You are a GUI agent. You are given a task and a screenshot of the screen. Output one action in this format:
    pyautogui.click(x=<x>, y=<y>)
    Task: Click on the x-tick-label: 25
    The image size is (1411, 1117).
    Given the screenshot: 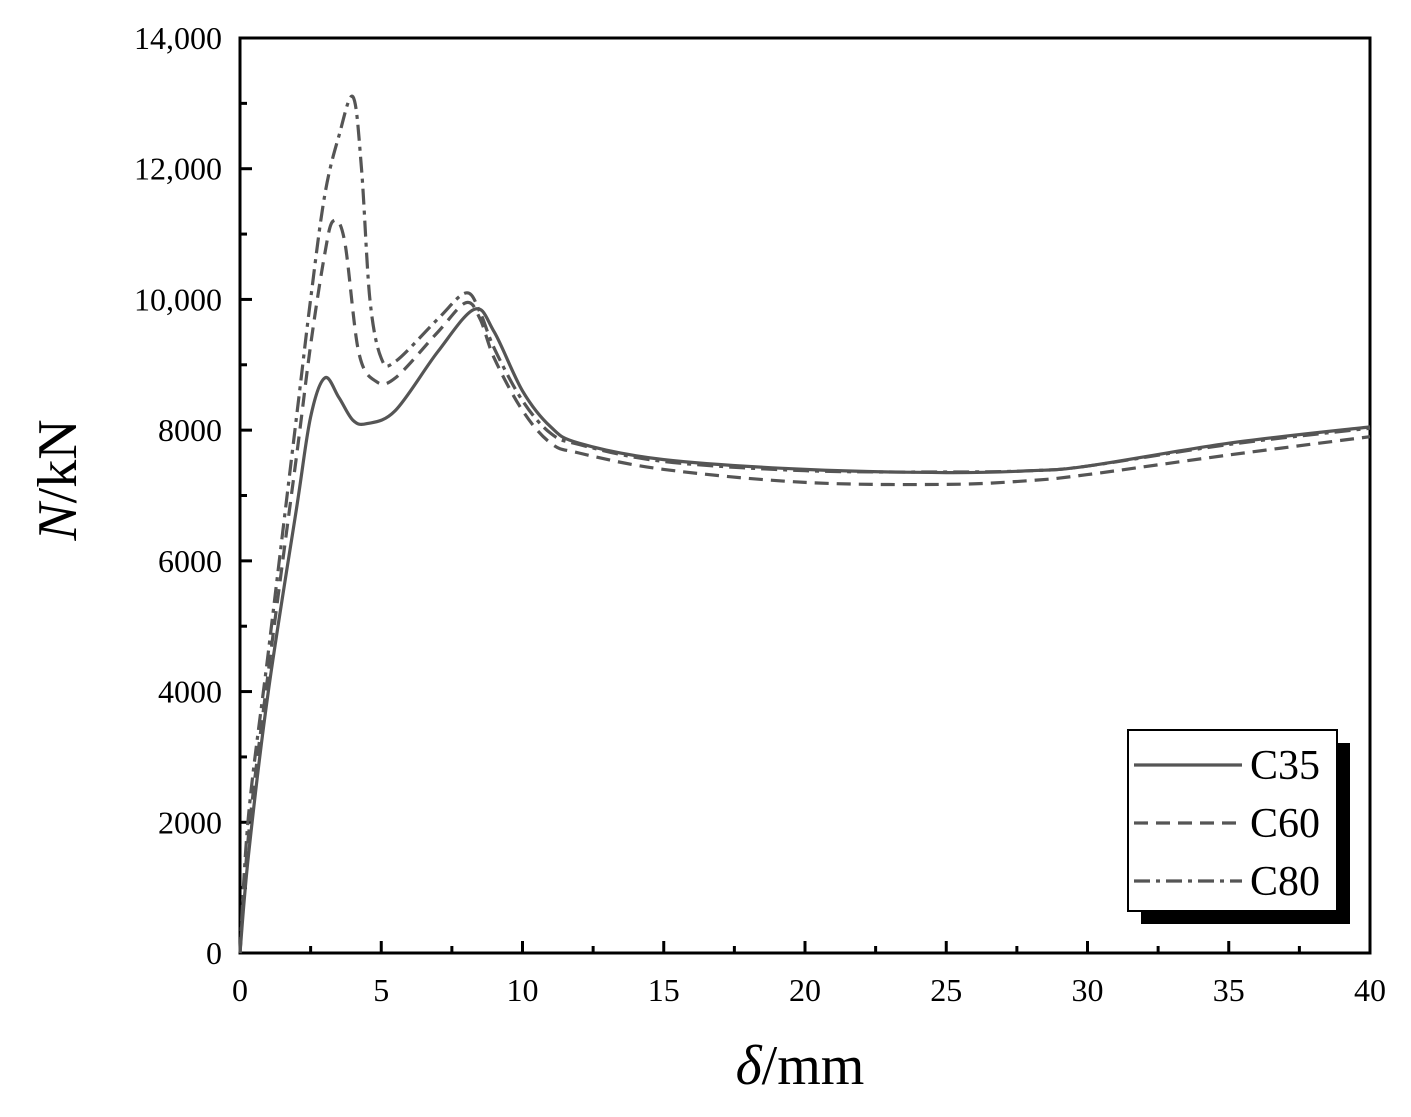 What is the action you would take?
    pyautogui.click(x=946, y=990)
    